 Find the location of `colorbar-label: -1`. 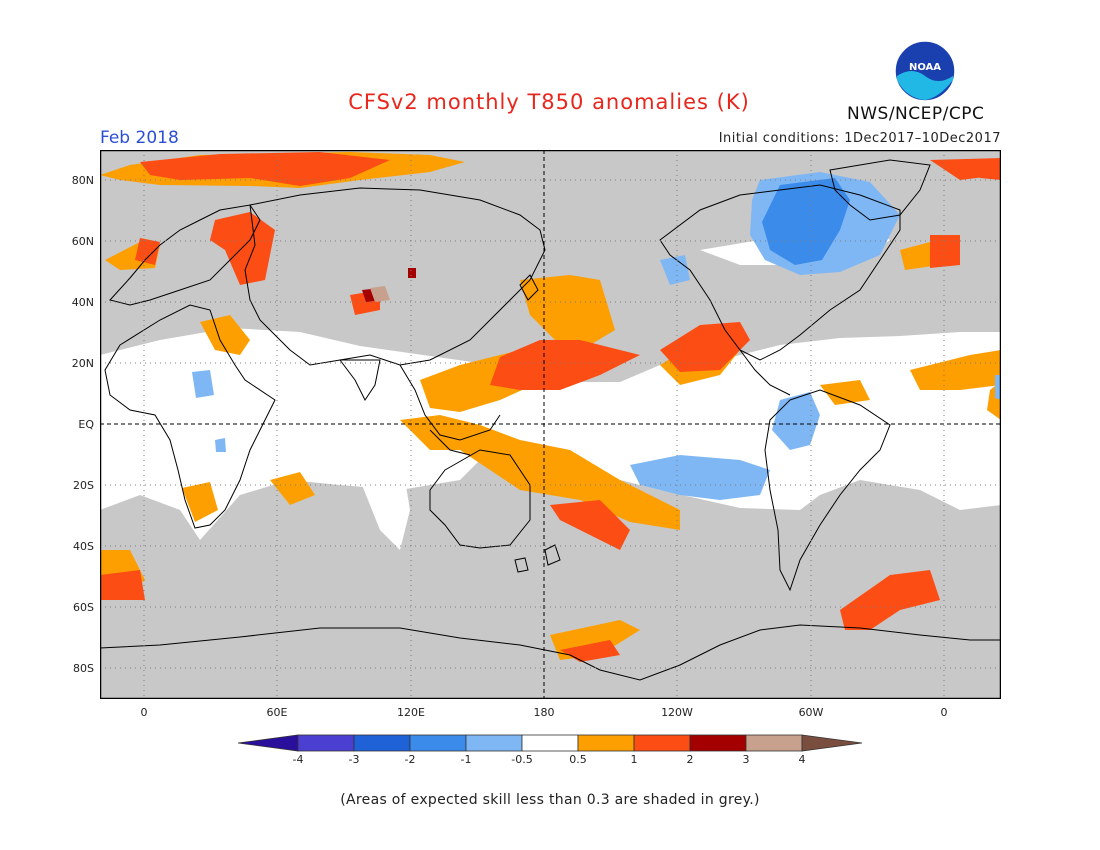

colorbar-label: -1 is located at coordinates (466, 759).